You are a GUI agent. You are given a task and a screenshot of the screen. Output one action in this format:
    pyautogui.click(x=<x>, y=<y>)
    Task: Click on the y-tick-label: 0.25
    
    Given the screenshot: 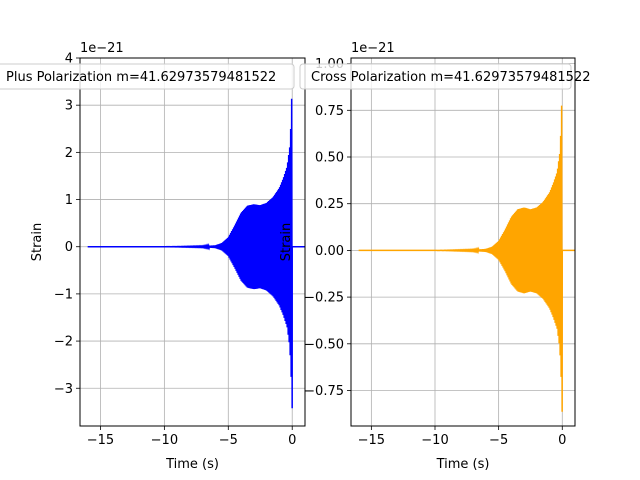 What is the action you would take?
    pyautogui.click(x=329, y=204)
    